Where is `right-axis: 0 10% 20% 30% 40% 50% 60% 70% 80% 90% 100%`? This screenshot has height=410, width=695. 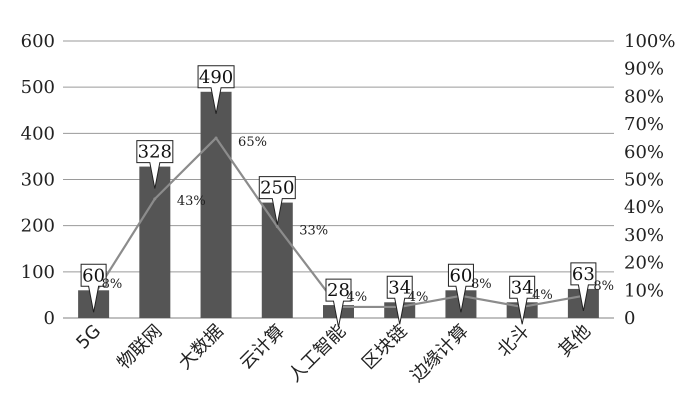 right-axis: 0 10% 20% 30% 40% 50% 60% 70% 80% 90% 100% is located at coordinates (649, 180).